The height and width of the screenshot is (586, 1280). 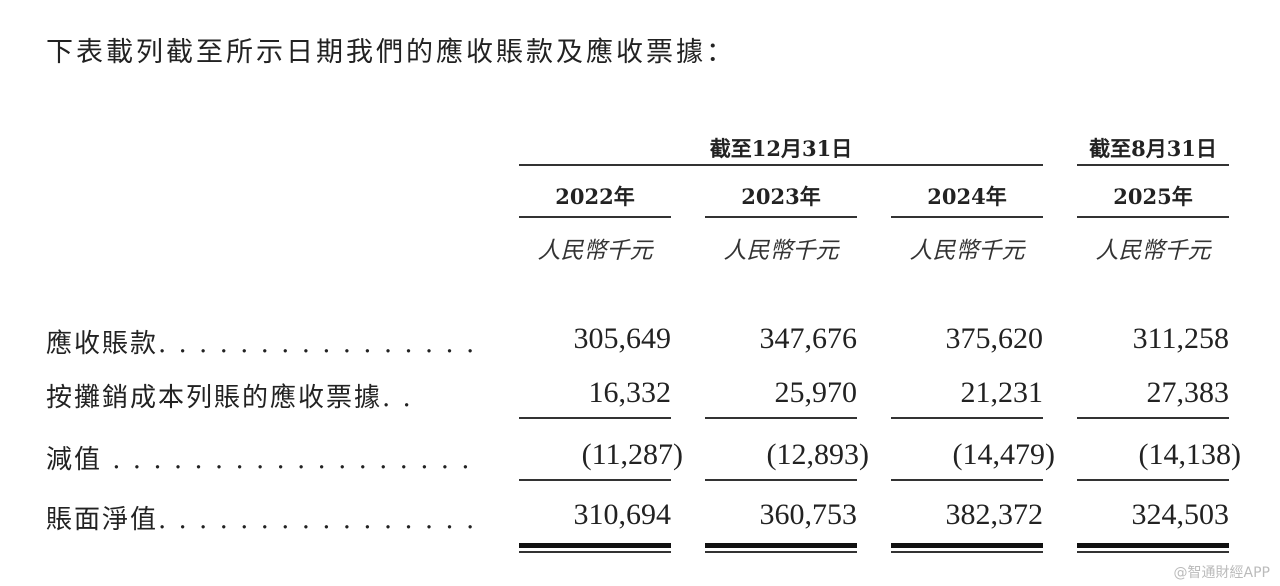 I want to click on cell-value: (14,479), so click(x=1003, y=454).